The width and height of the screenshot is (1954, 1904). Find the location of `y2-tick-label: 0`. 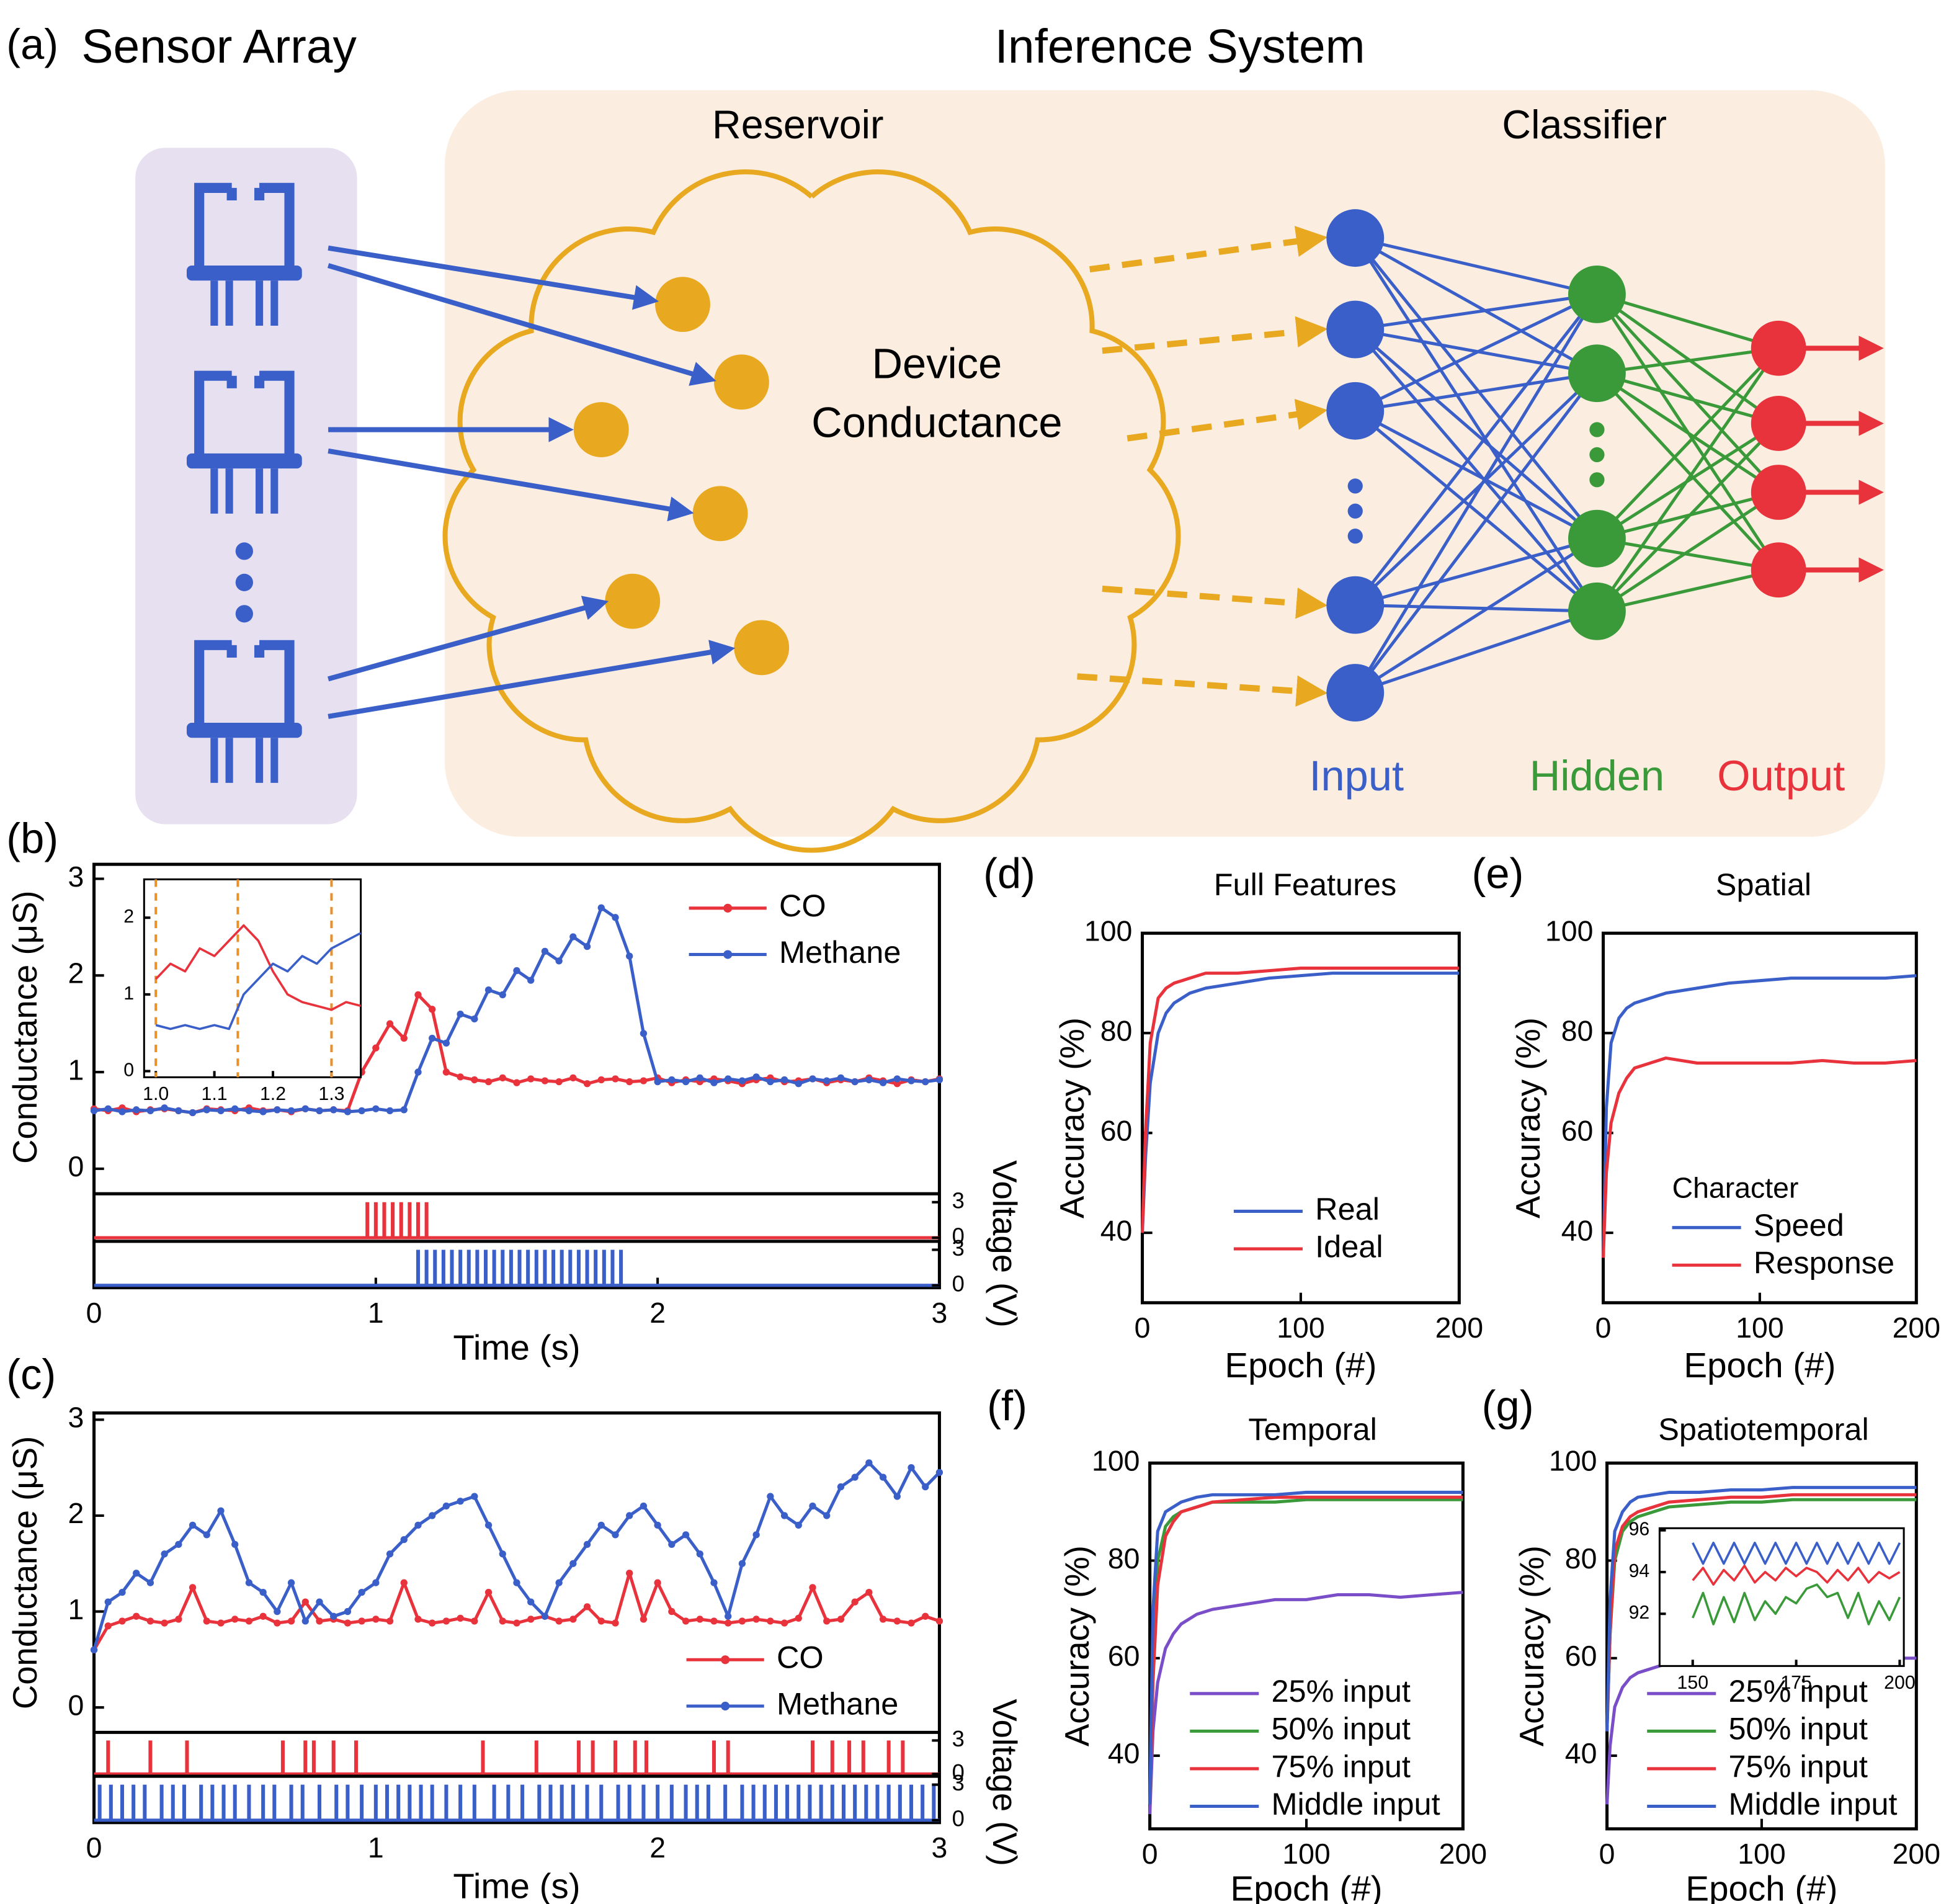

y2-tick-label: 0 is located at coordinates (958, 1284).